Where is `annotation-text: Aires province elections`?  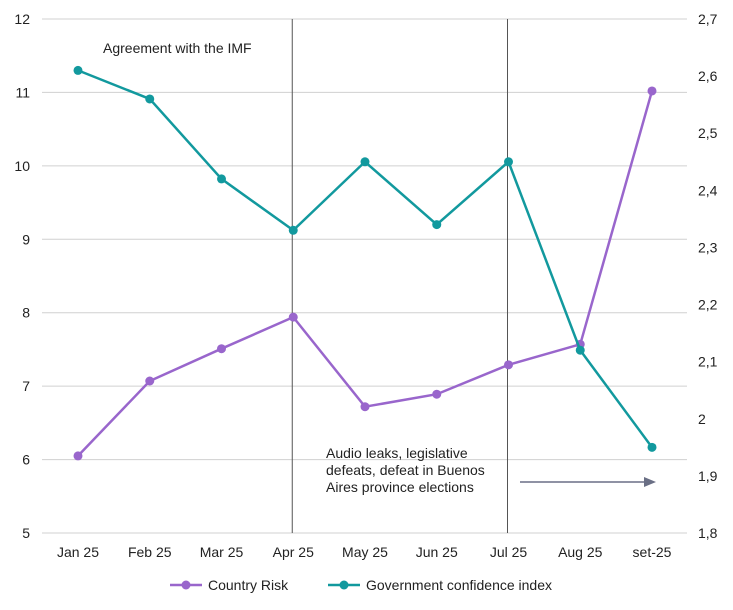
annotation-text: Aires province elections is located at coordinates (400, 487).